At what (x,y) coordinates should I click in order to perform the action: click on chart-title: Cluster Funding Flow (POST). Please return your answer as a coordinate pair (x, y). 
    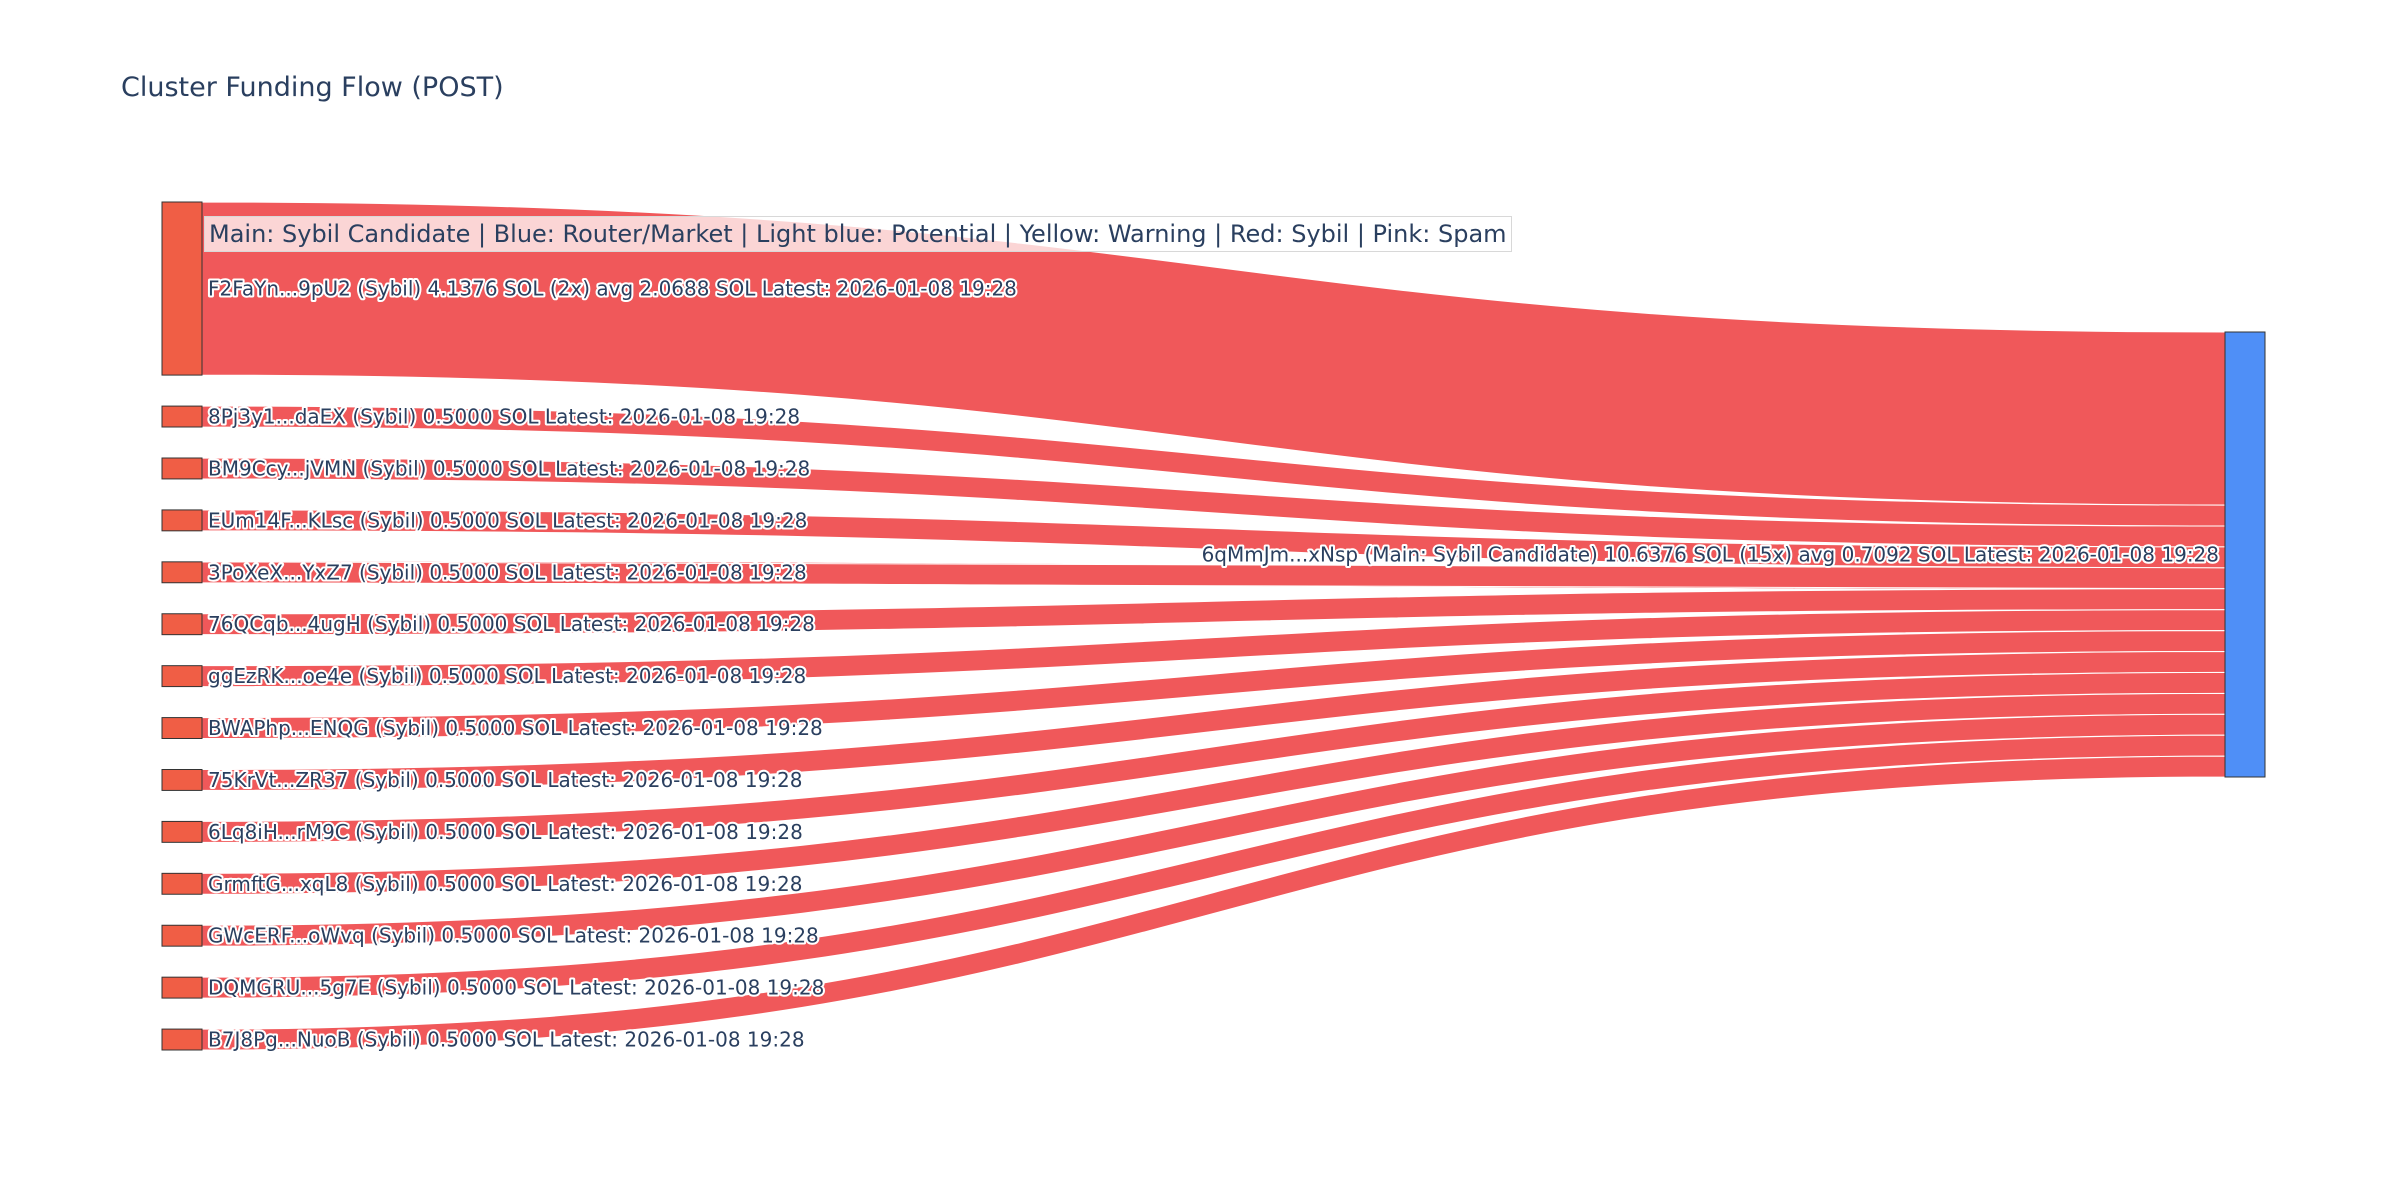
    Looking at the image, I should click on (312, 87).